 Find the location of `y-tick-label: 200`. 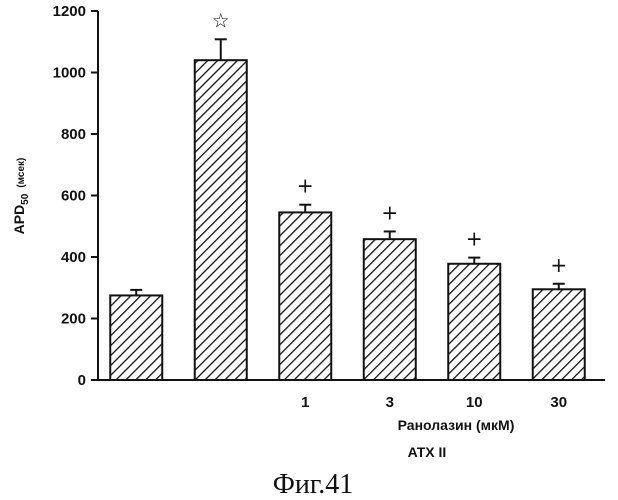

y-tick-label: 200 is located at coordinates (73, 319).